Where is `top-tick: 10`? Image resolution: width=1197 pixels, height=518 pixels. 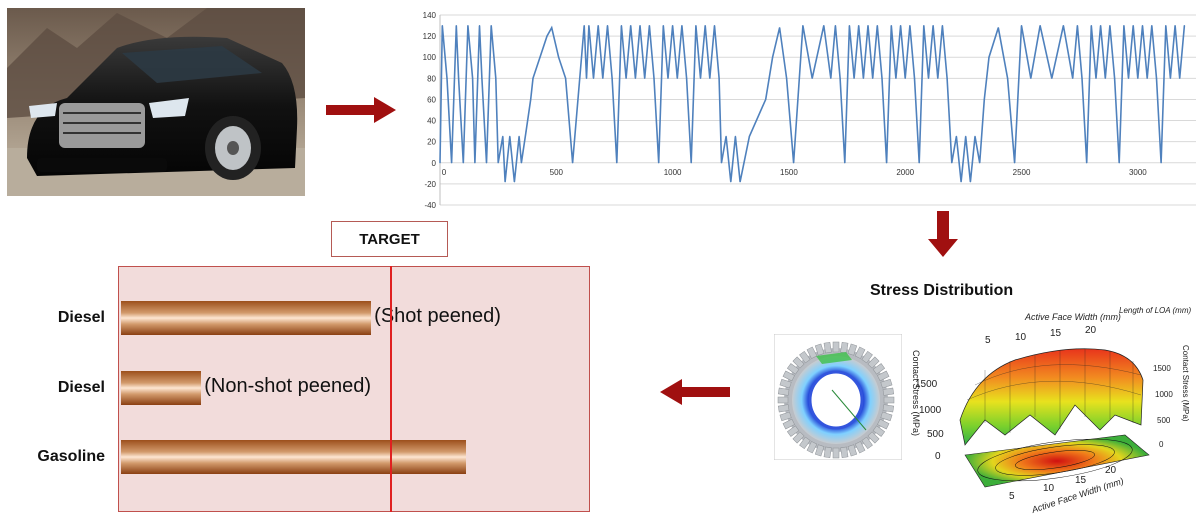
top-tick: 10 is located at coordinates (1021, 337).